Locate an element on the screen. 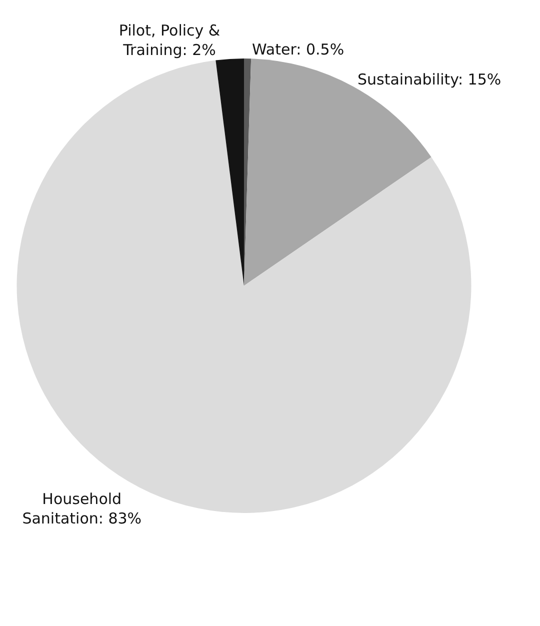  slice-label: Sustainability: 15% is located at coordinates (429, 79).